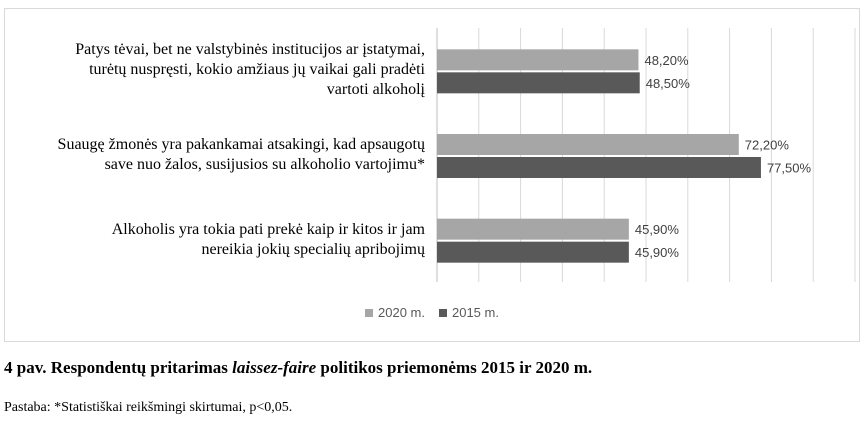 Image resolution: width=865 pixels, height=424 pixels. Describe the element at coordinates (369, 312) in the screenshot. I see `legend-swatch-2020` at that location.